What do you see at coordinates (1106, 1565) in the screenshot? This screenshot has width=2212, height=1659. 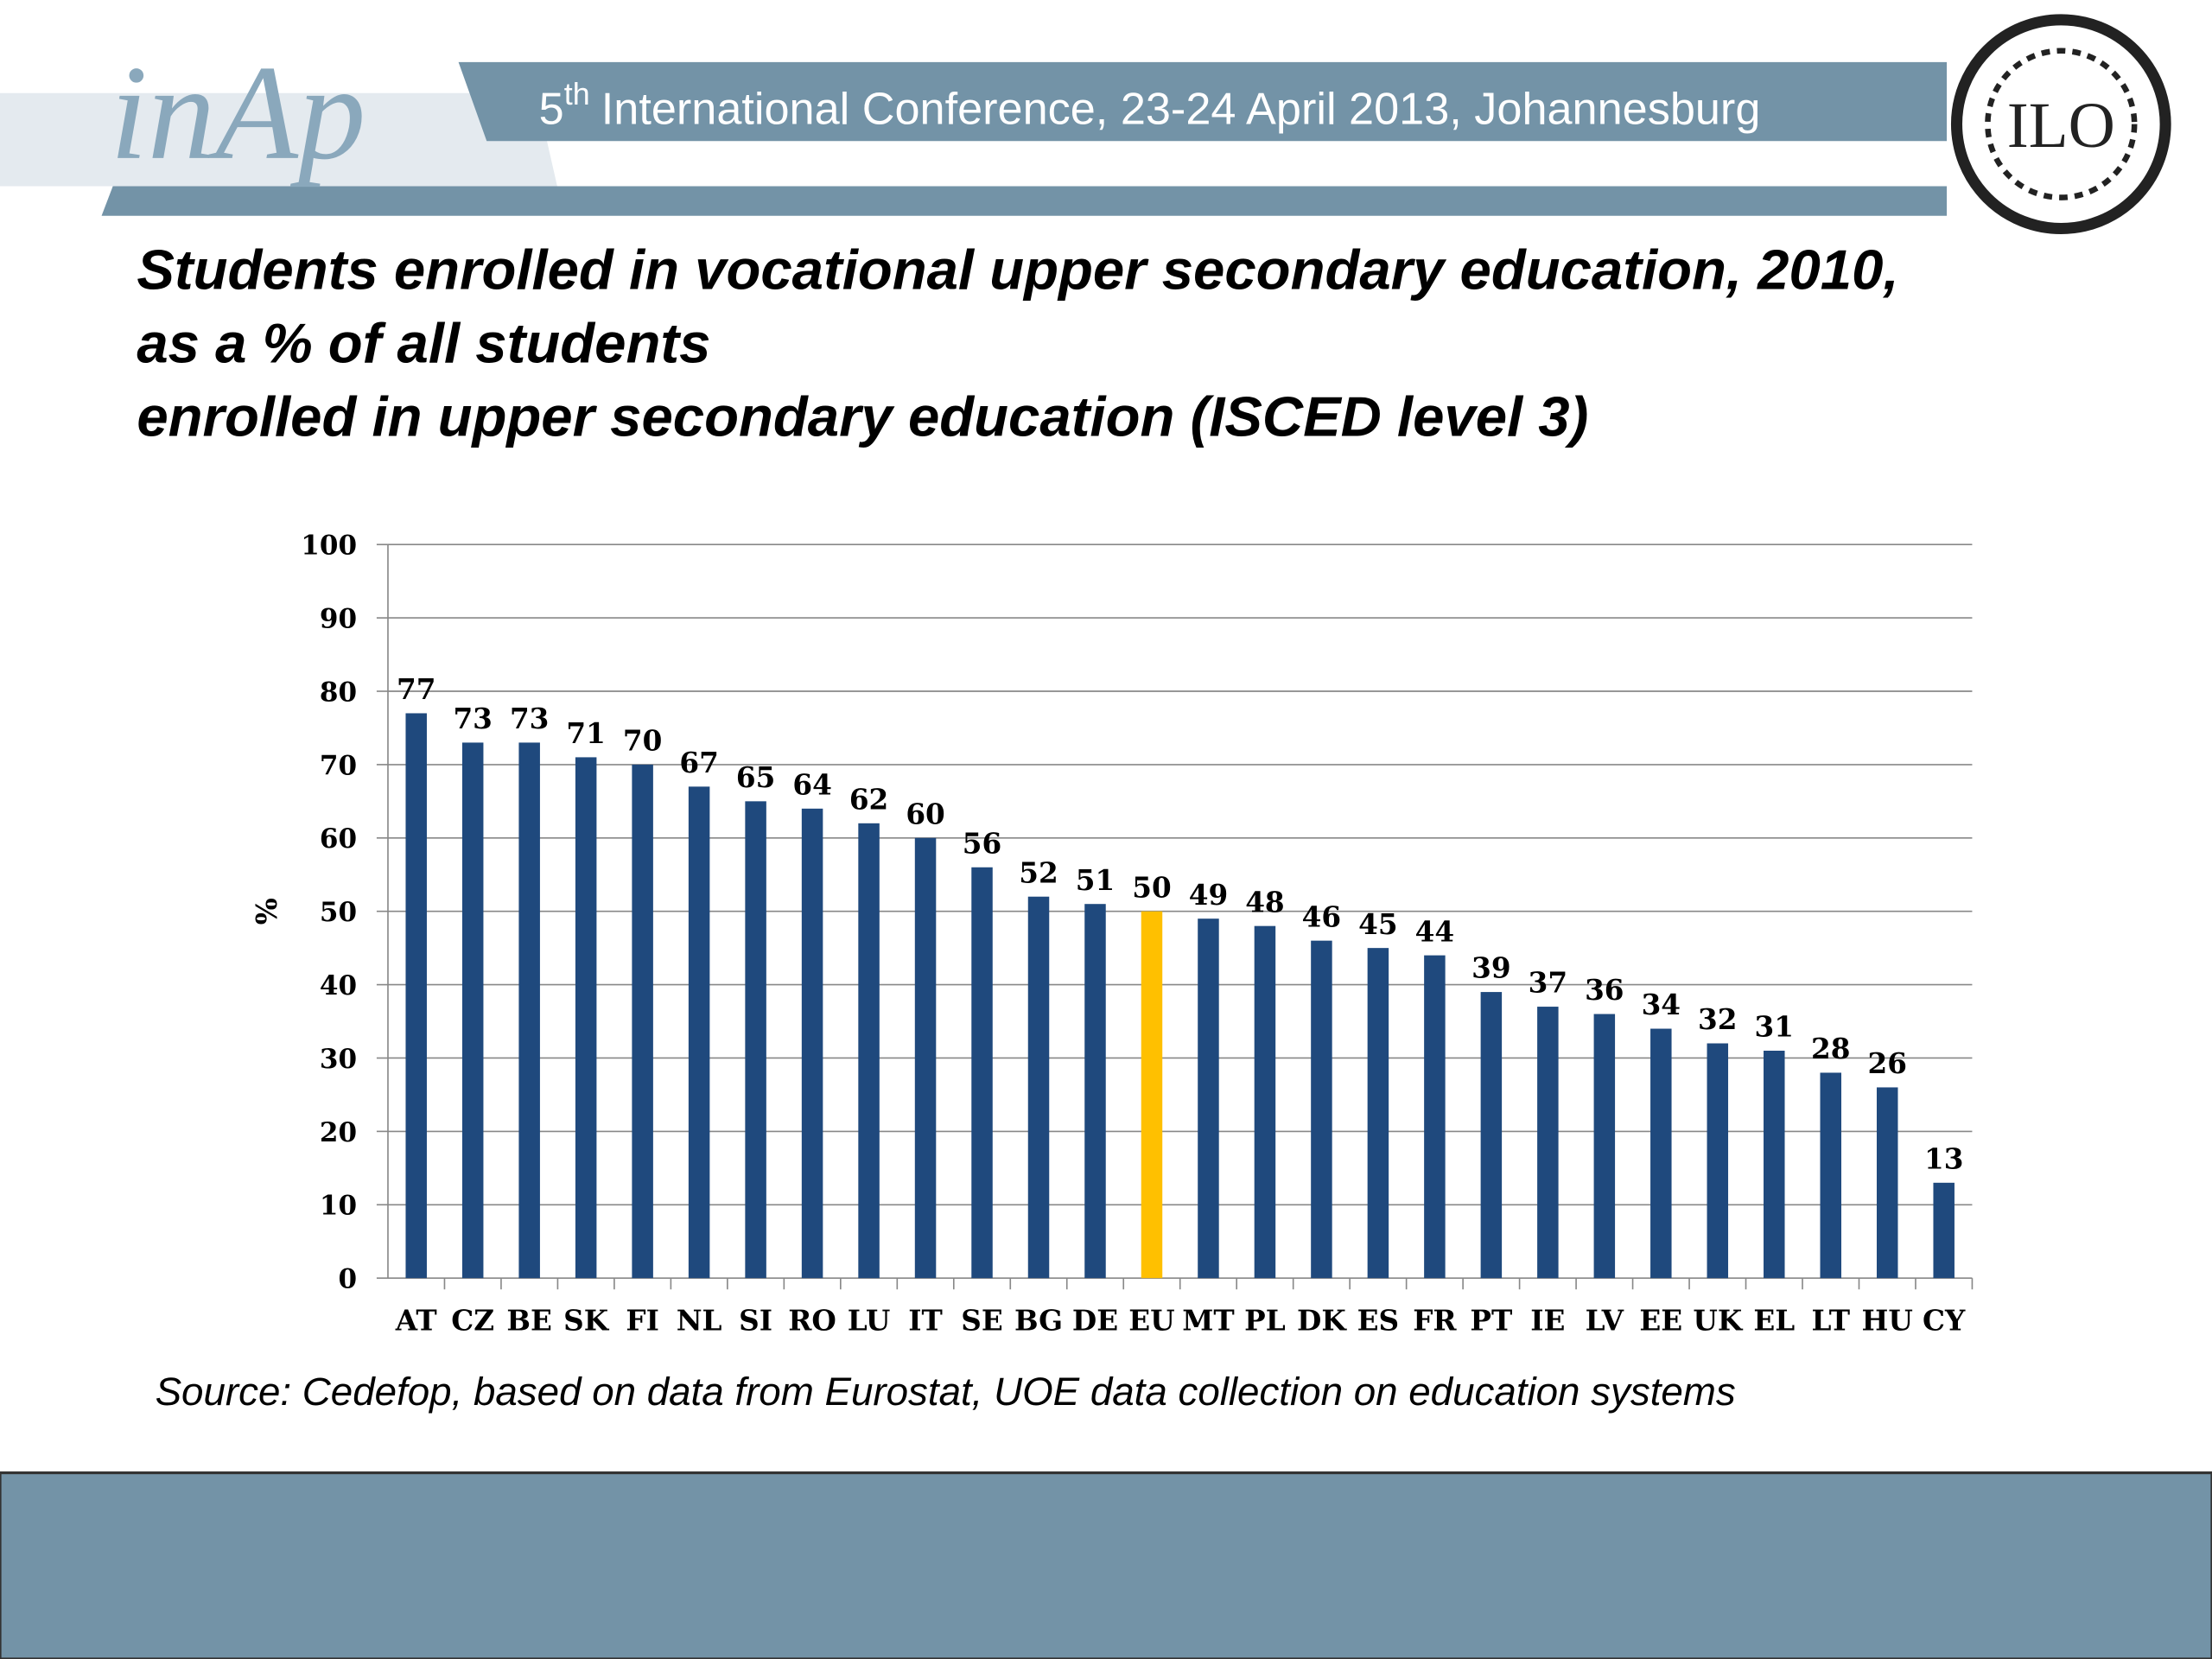 I see `footer-band` at bounding box center [1106, 1565].